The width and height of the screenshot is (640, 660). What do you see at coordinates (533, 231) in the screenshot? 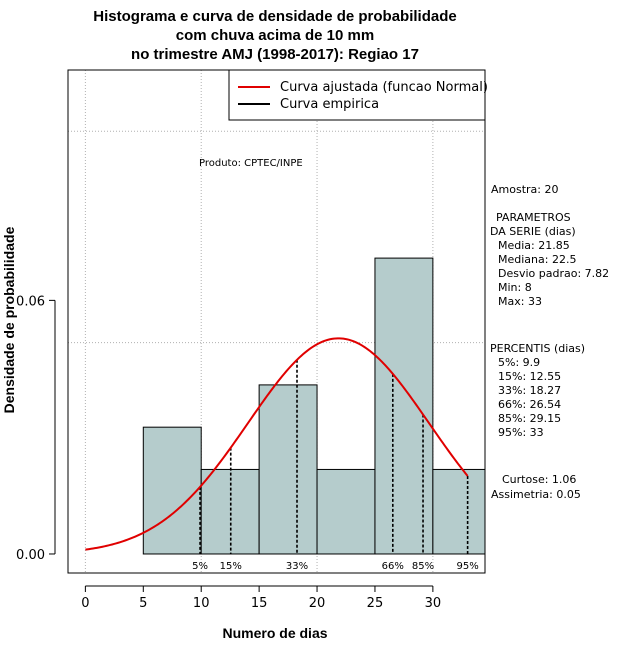
I see `stats-params-subtitle: DA SERIE (dias)` at bounding box center [533, 231].